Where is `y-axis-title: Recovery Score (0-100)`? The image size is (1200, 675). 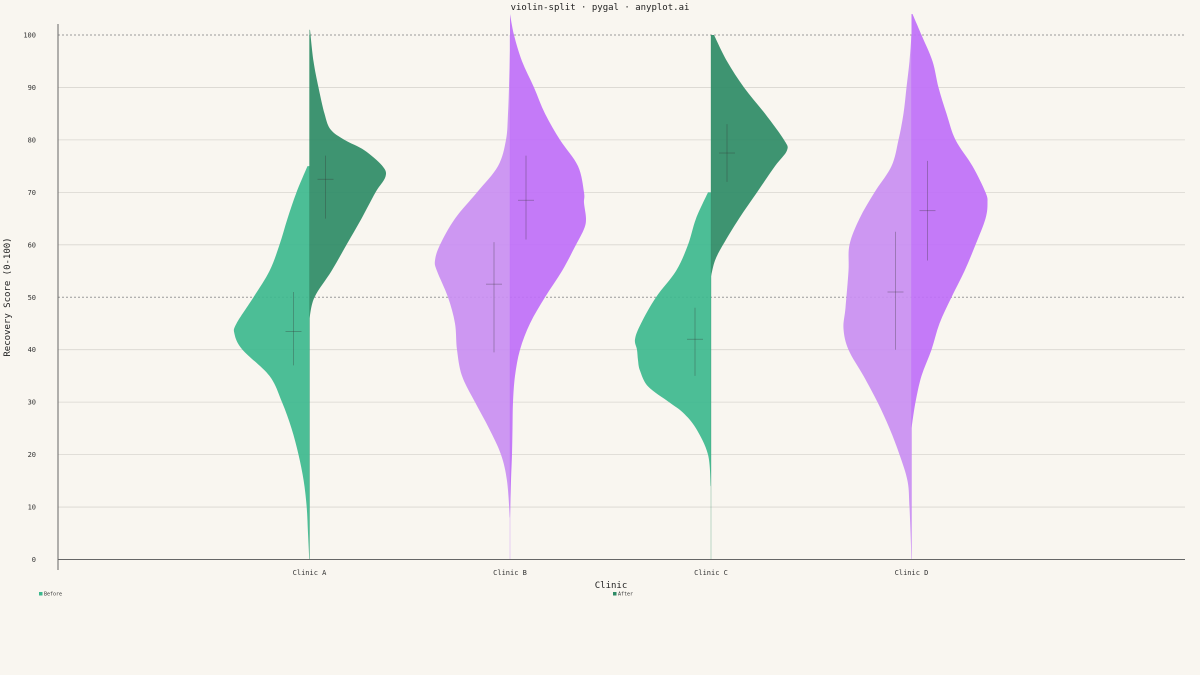
y-axis-title: Recovery Score (0-100) is located at coordinates (8, 296).